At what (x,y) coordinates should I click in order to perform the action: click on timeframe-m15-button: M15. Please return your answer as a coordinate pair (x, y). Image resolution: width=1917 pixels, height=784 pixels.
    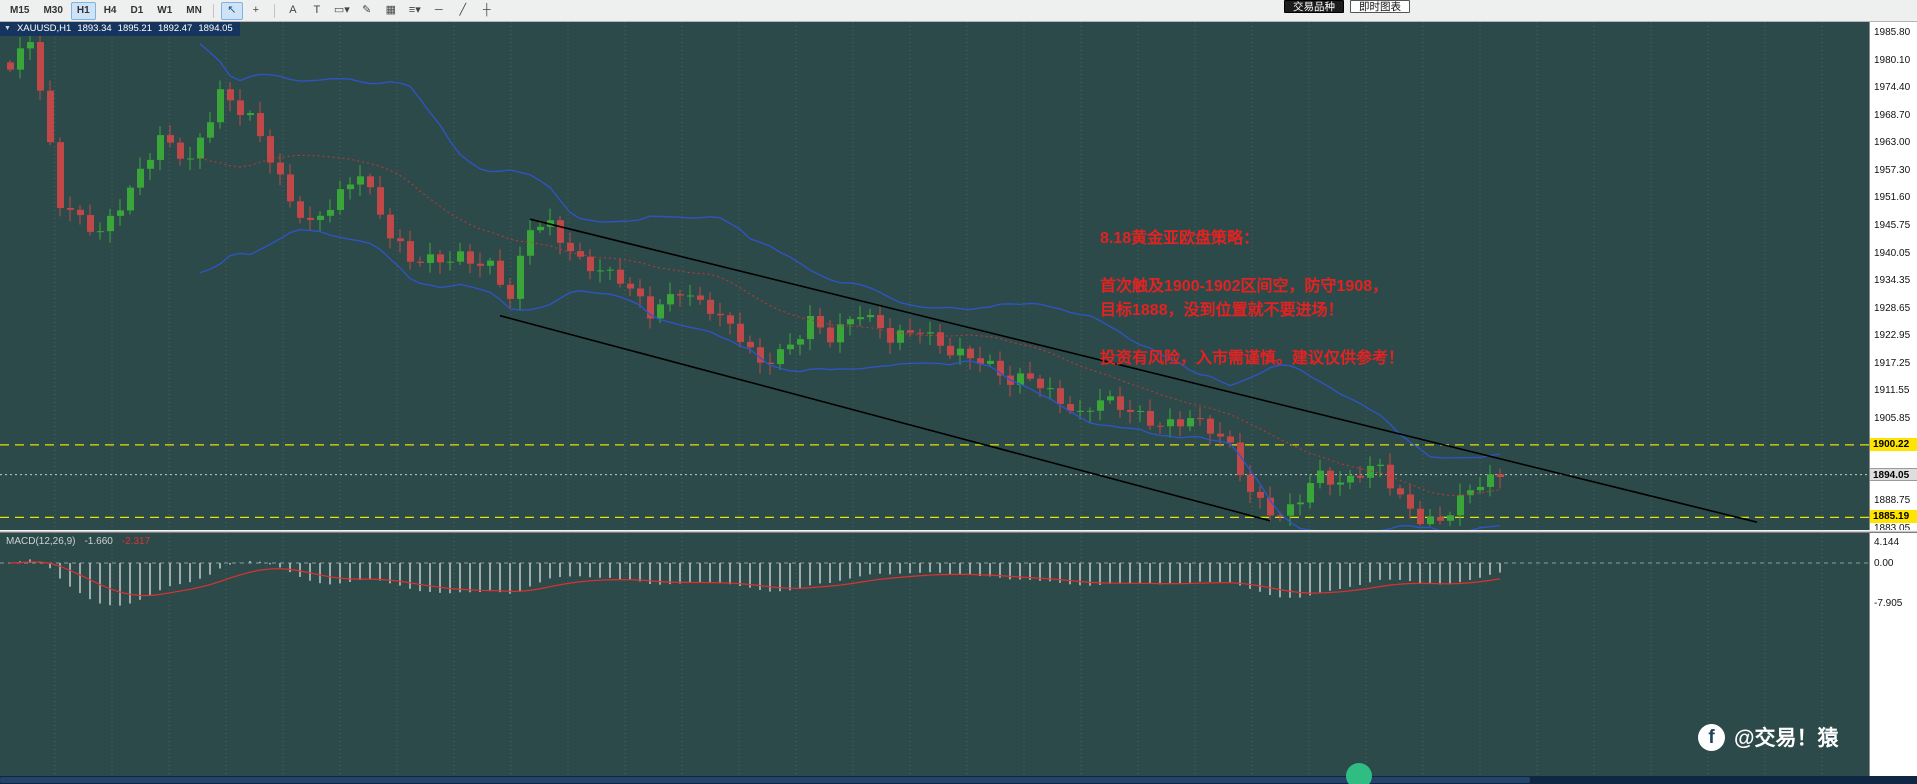
    Looking at the image, I should click on (20, 10).